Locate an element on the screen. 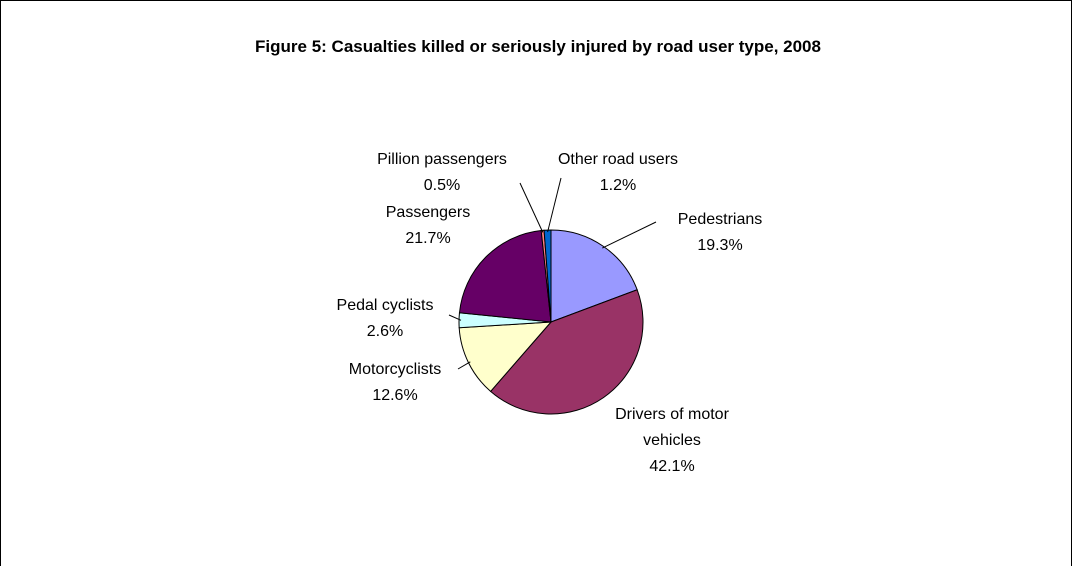 This screenshot has width=1090, height=566. slice-label: Motorcyclists 12.6% is located at coordinates (395, 383).